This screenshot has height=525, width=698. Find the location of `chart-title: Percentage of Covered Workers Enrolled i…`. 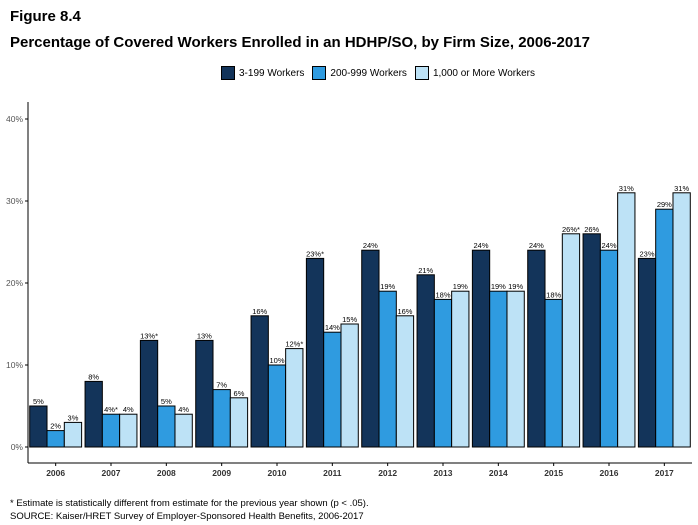

chart-title: Percentage of Covered Workers Enrolled i… is located at coordinates (300, 42).